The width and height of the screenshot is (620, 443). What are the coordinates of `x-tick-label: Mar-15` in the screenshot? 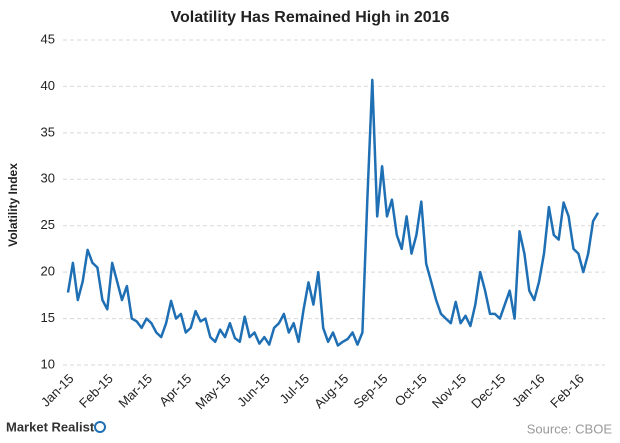 It's located at (135, 391).